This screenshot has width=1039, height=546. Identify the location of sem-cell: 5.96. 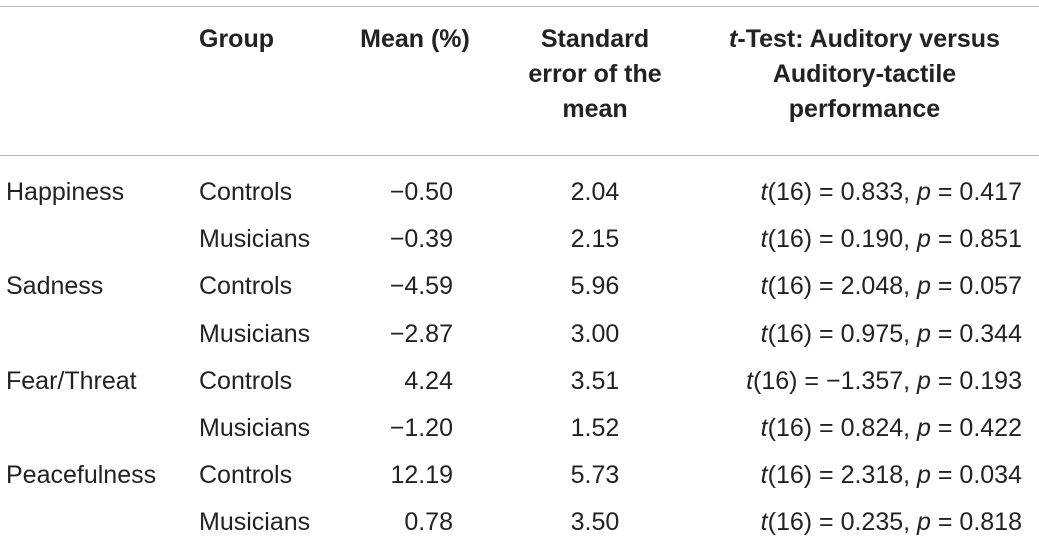
(595, 286).